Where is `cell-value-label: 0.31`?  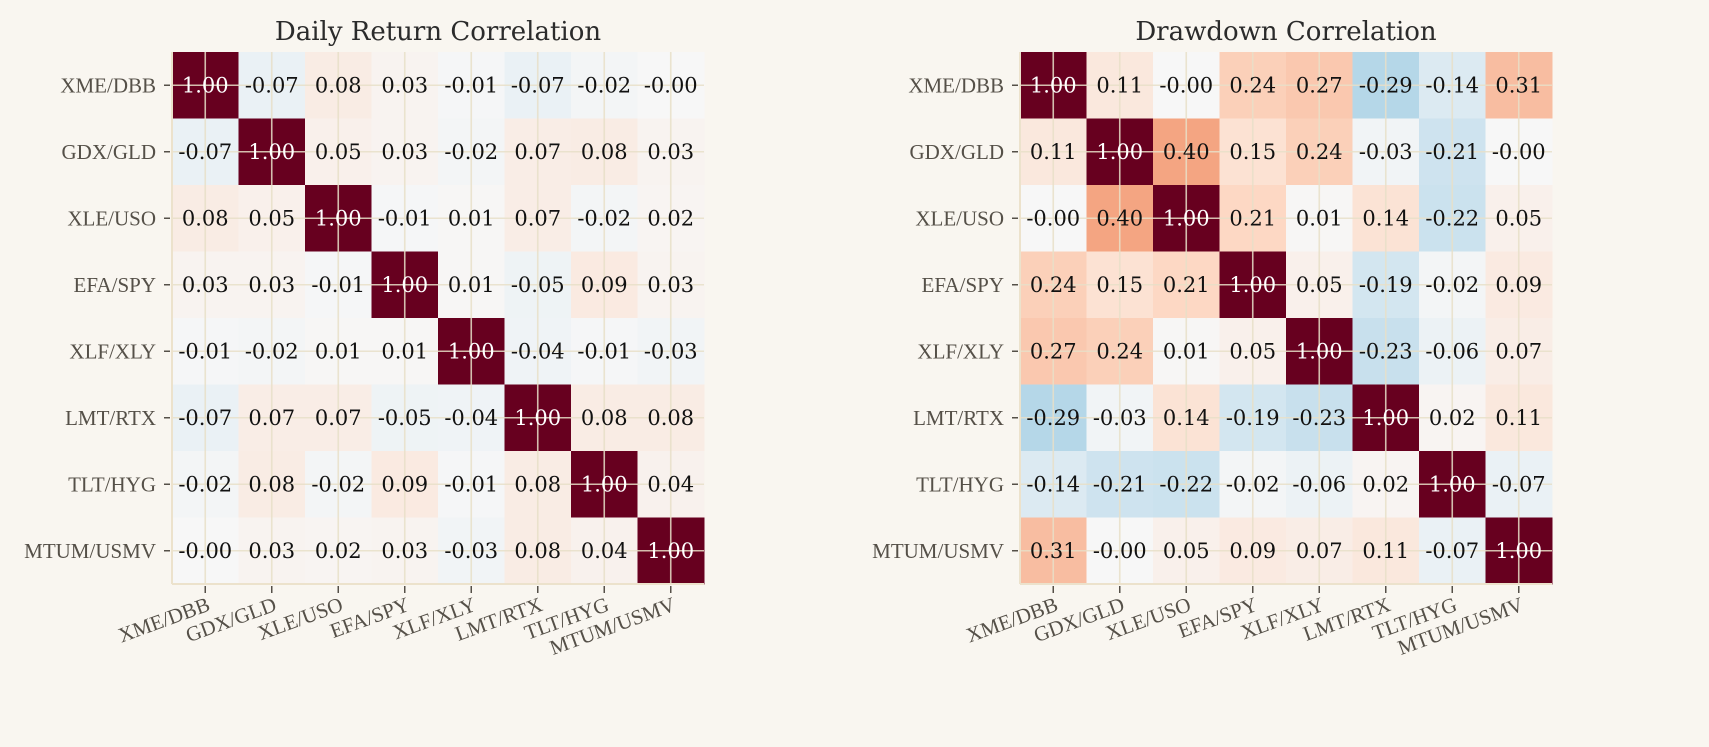 cell-value-label: 0.31 is located at coordinates (1053, 551).